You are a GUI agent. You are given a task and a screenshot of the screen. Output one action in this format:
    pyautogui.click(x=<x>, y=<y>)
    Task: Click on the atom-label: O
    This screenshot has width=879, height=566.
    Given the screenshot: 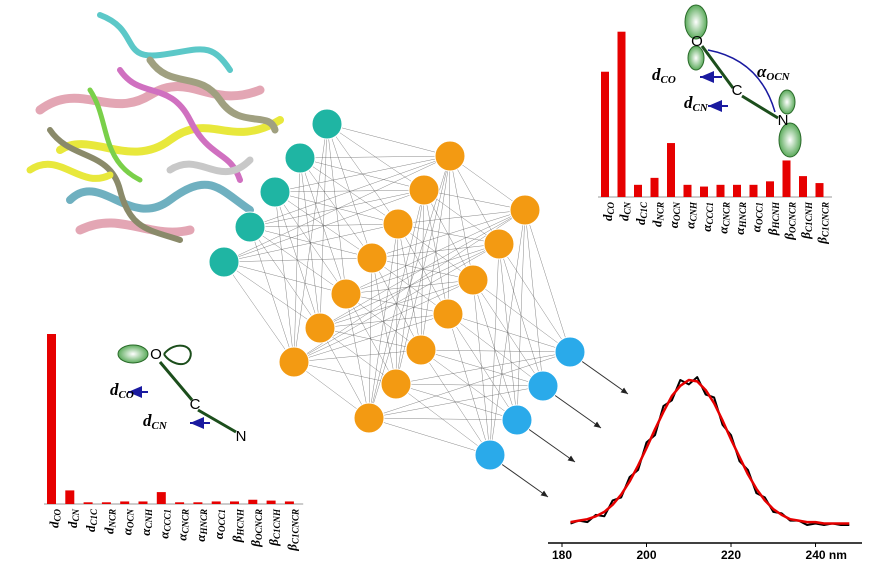 What is the action you would take?
    pyautogui.click(x=156, y=354)
    